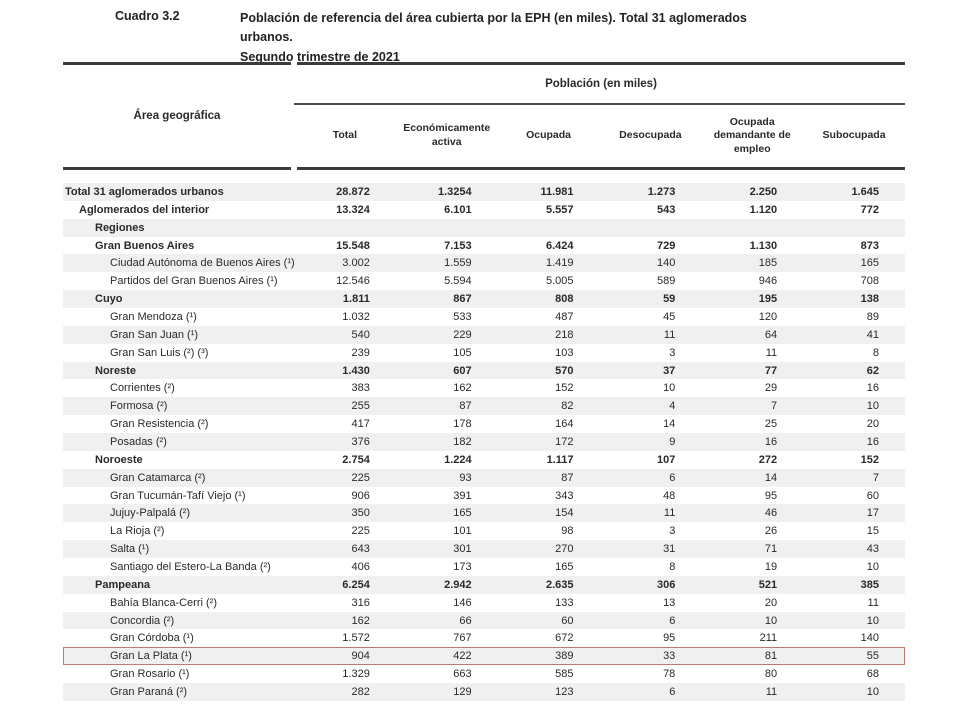 This screenshot has width=980, height=706. Describe the element at coordinates (120, 227) in the screenshot. I see `row-label: Regiones` at that location.